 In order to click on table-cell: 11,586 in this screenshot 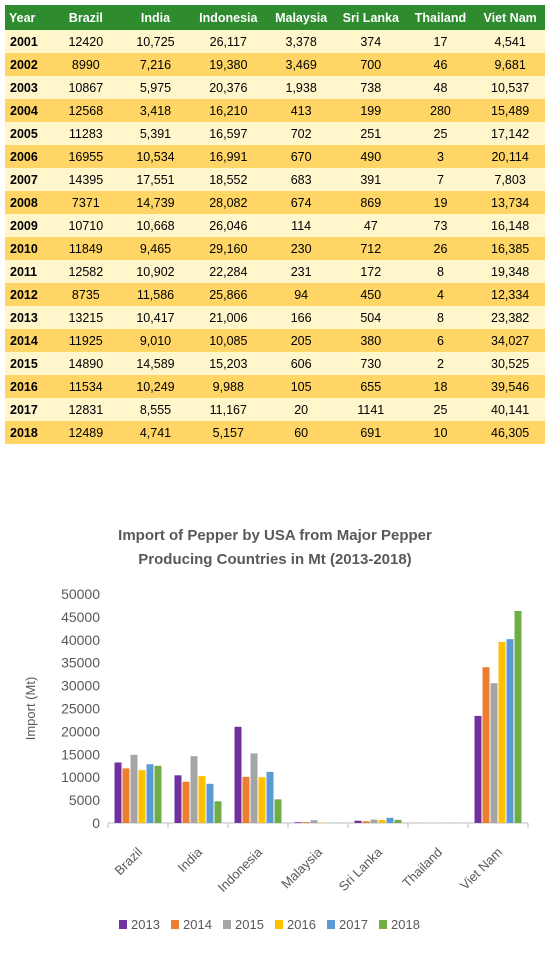, I will do `click(156, 294)`.